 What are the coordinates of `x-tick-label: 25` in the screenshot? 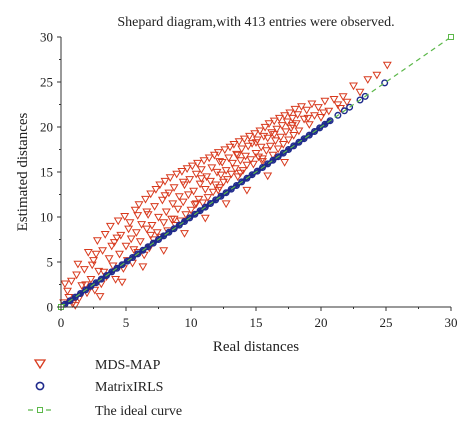 It's located at (386, 322).